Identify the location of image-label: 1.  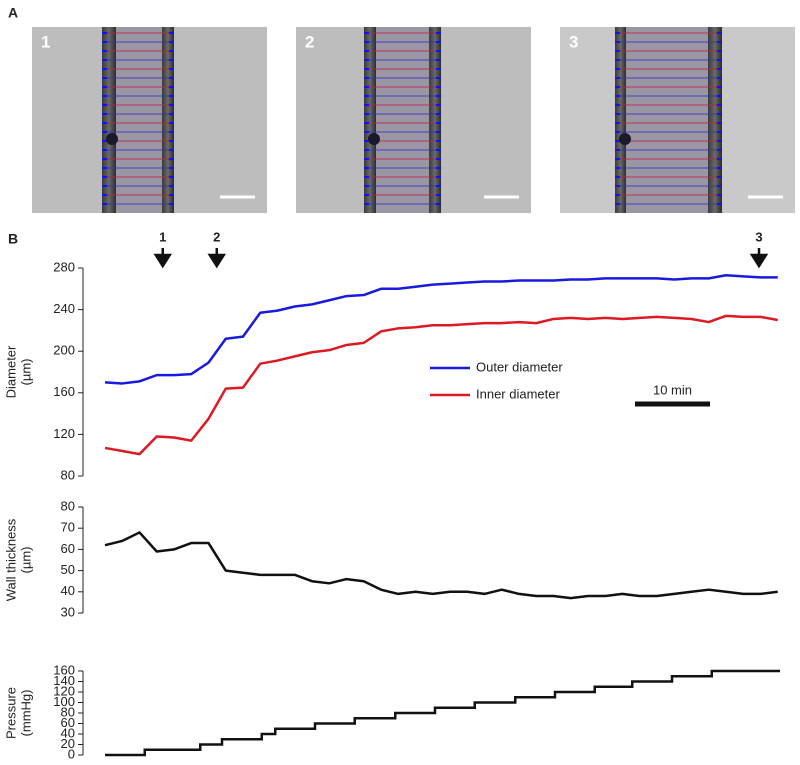
(45, 41).